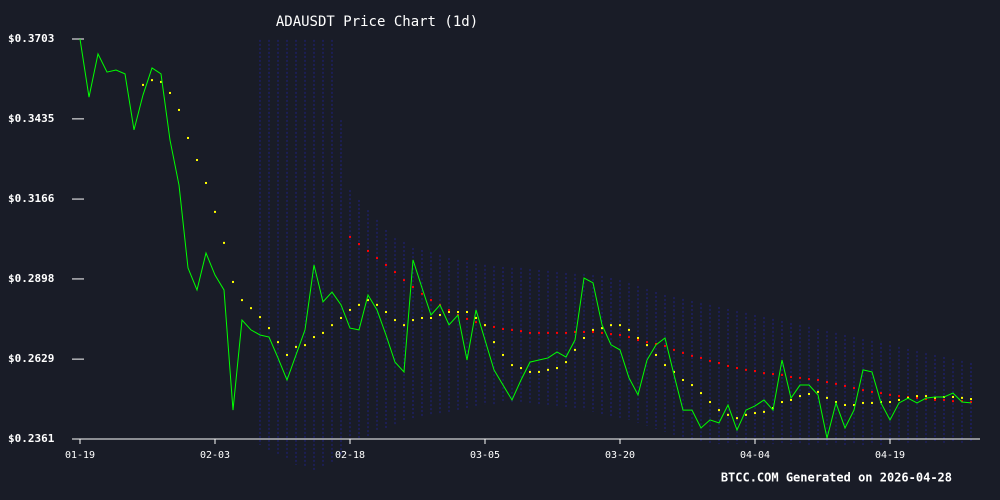 Image resolution: width=1000 pixels, height=500 pixels. I want to click on x-tick-label: 03-20, so click(620, 455).